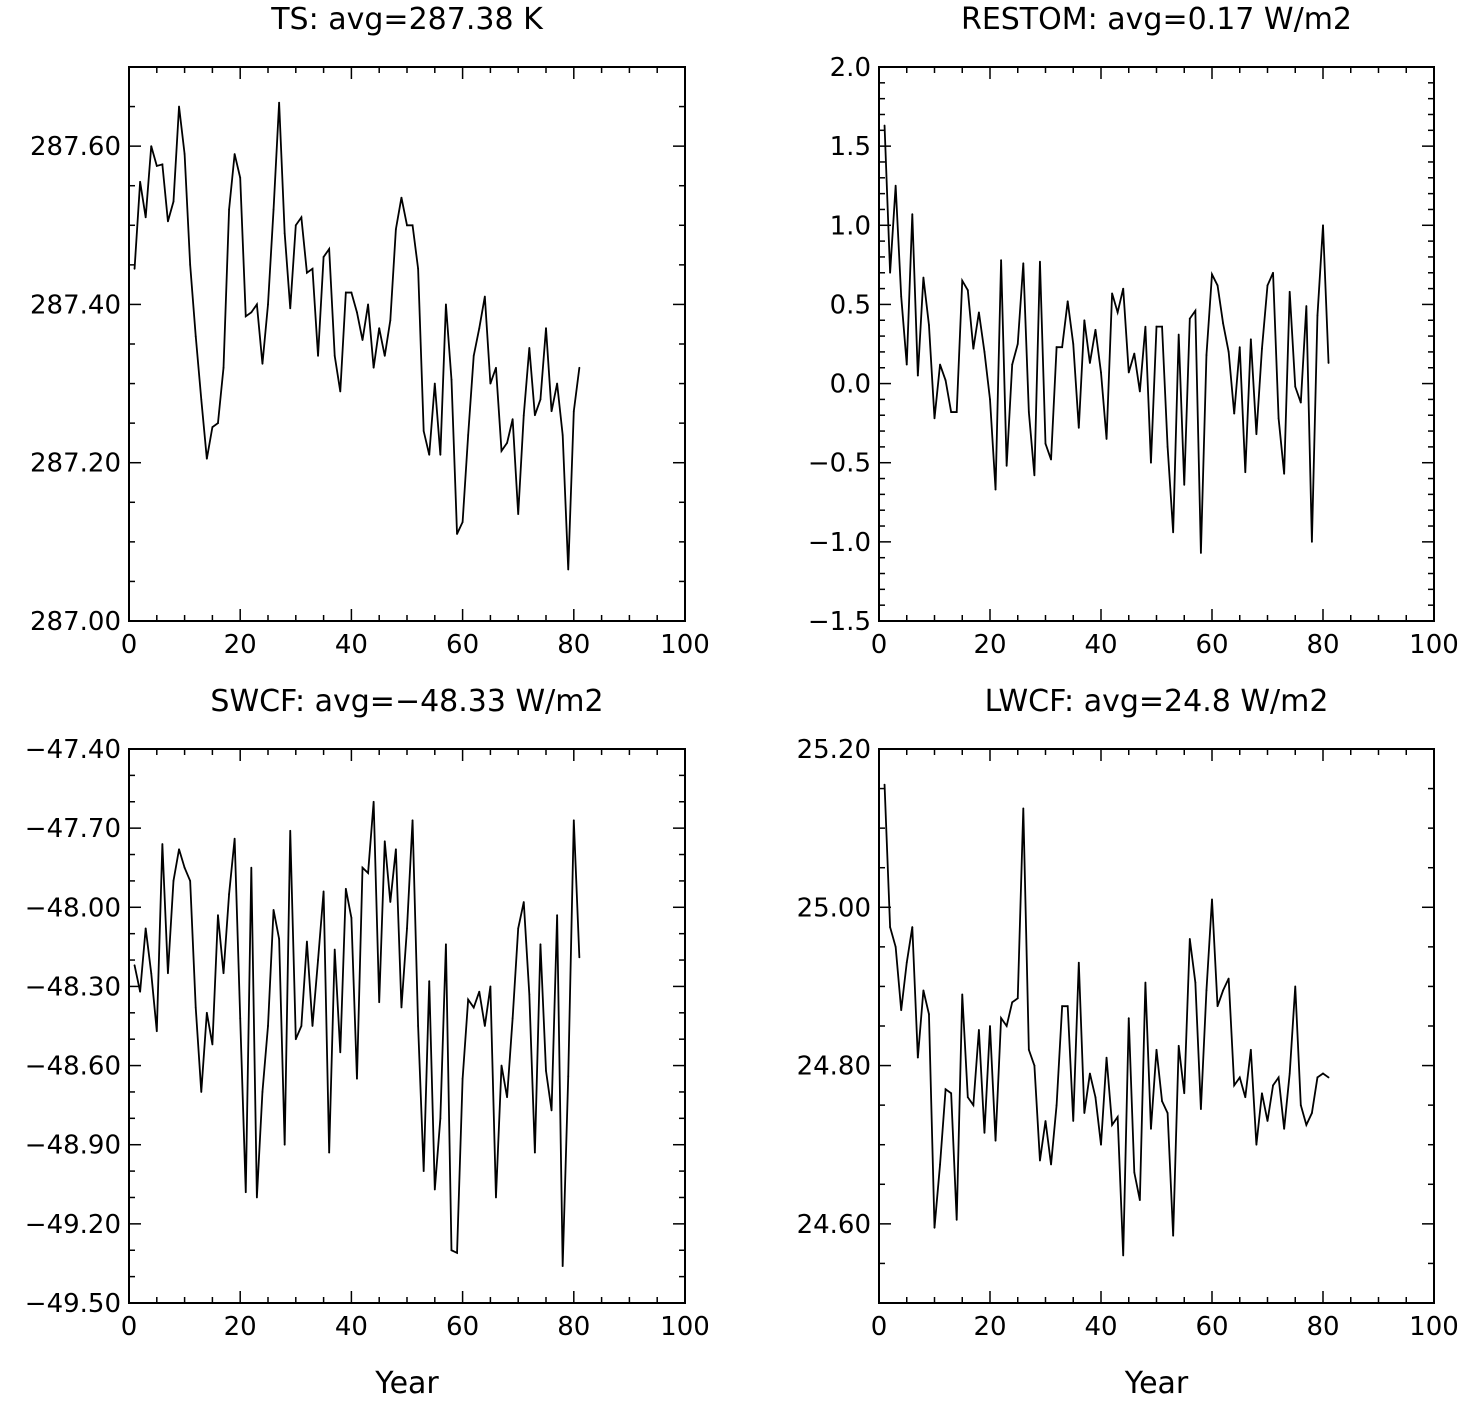 The width and height of the screenshot is (1458, 1402). What do you see at coordinates (685, 645) in the screenshot?
I see `x-tick-label: 100` at bounding box center [685, 645].